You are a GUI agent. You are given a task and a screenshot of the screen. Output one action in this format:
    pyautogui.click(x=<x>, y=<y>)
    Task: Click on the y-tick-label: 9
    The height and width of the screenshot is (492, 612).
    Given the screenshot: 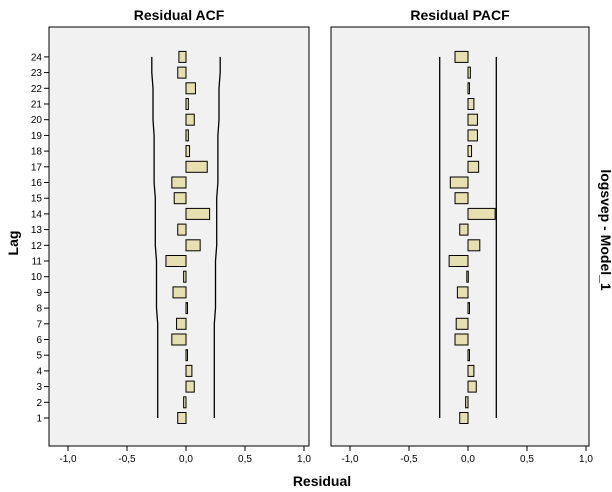 What is the action you would take?
    pyautogui.click(x=39, y=293)
    